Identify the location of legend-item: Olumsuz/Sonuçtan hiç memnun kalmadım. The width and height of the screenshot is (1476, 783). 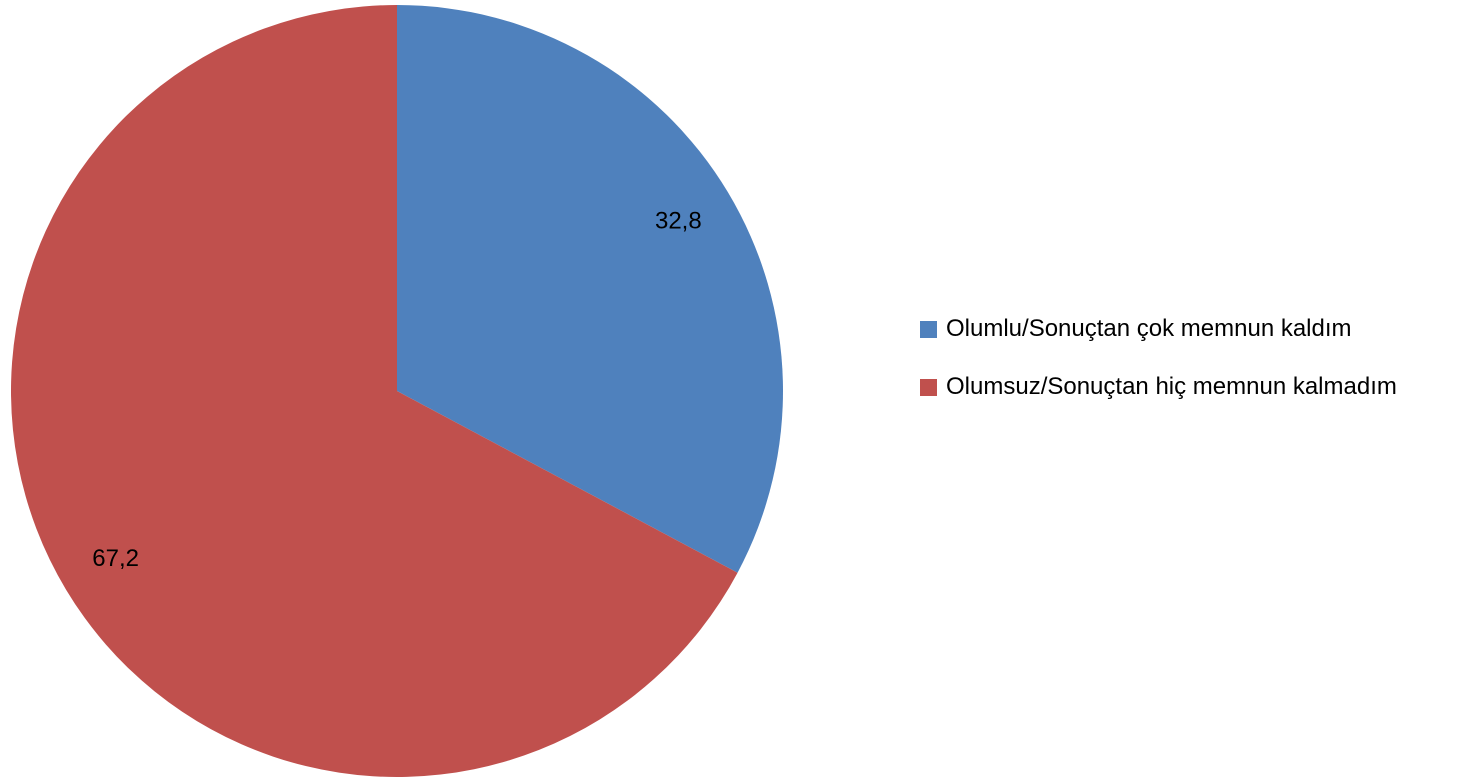
(1190, 387).